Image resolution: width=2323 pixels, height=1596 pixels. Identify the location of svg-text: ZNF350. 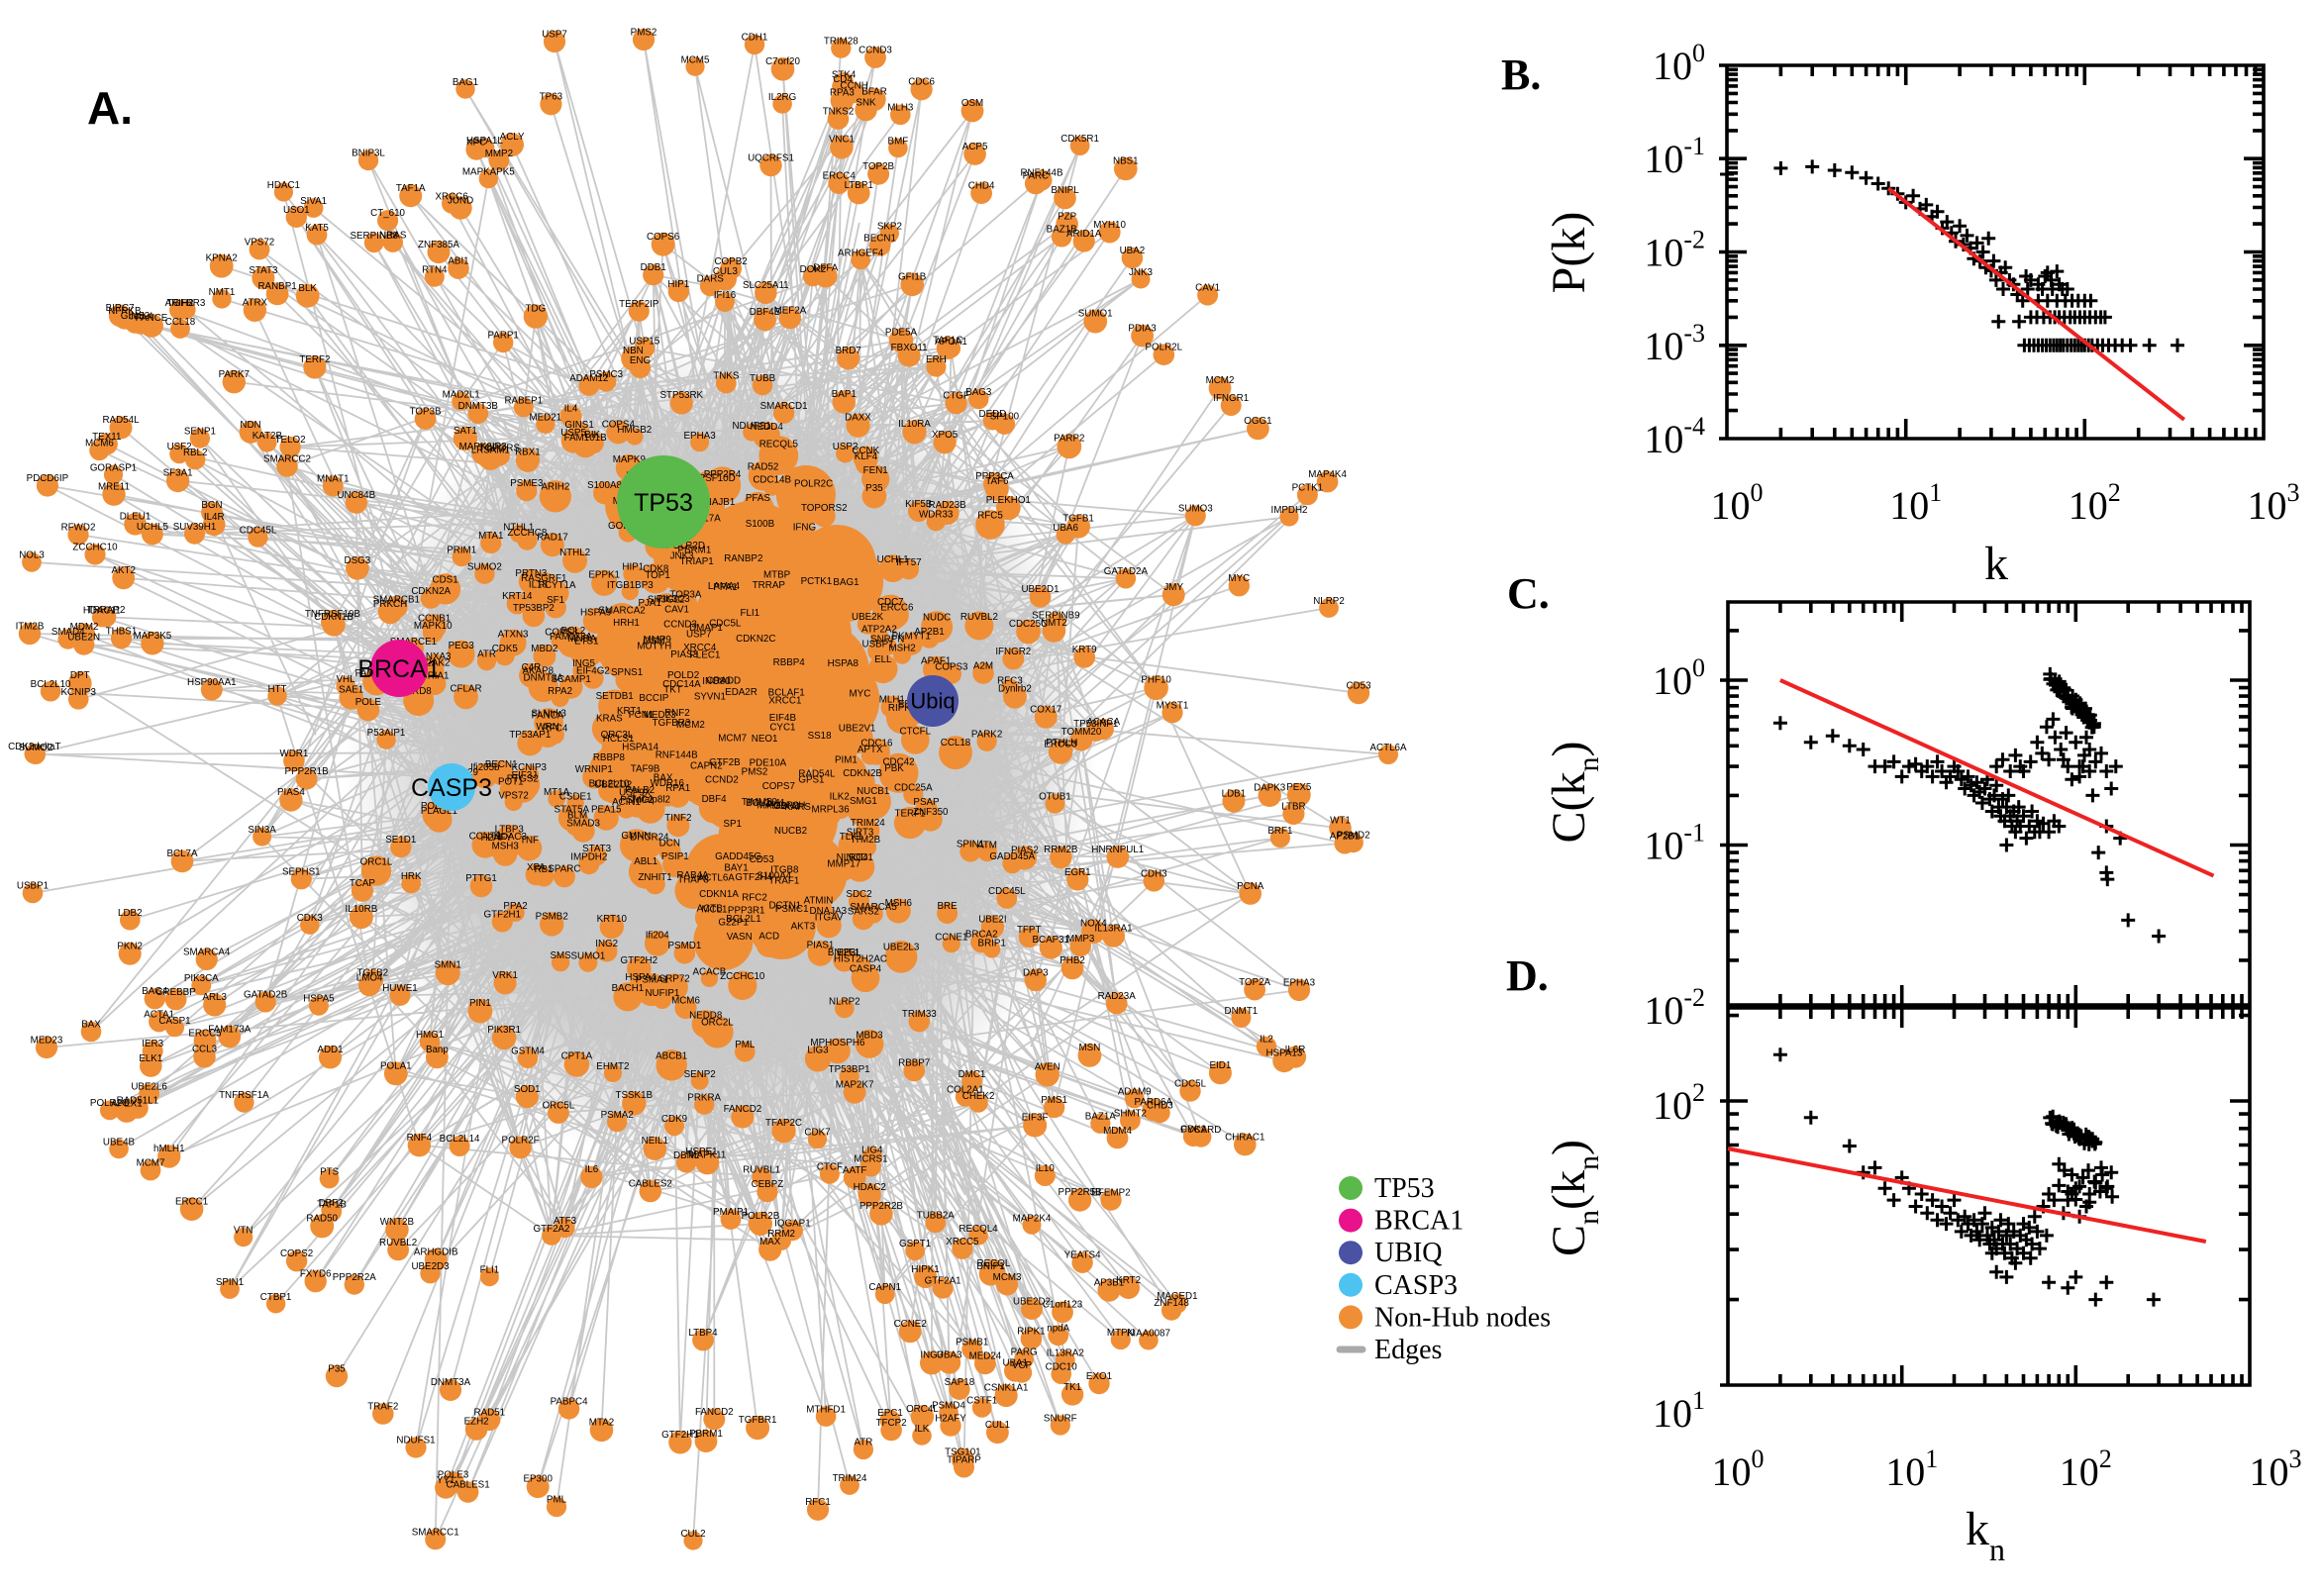
(931, 813).